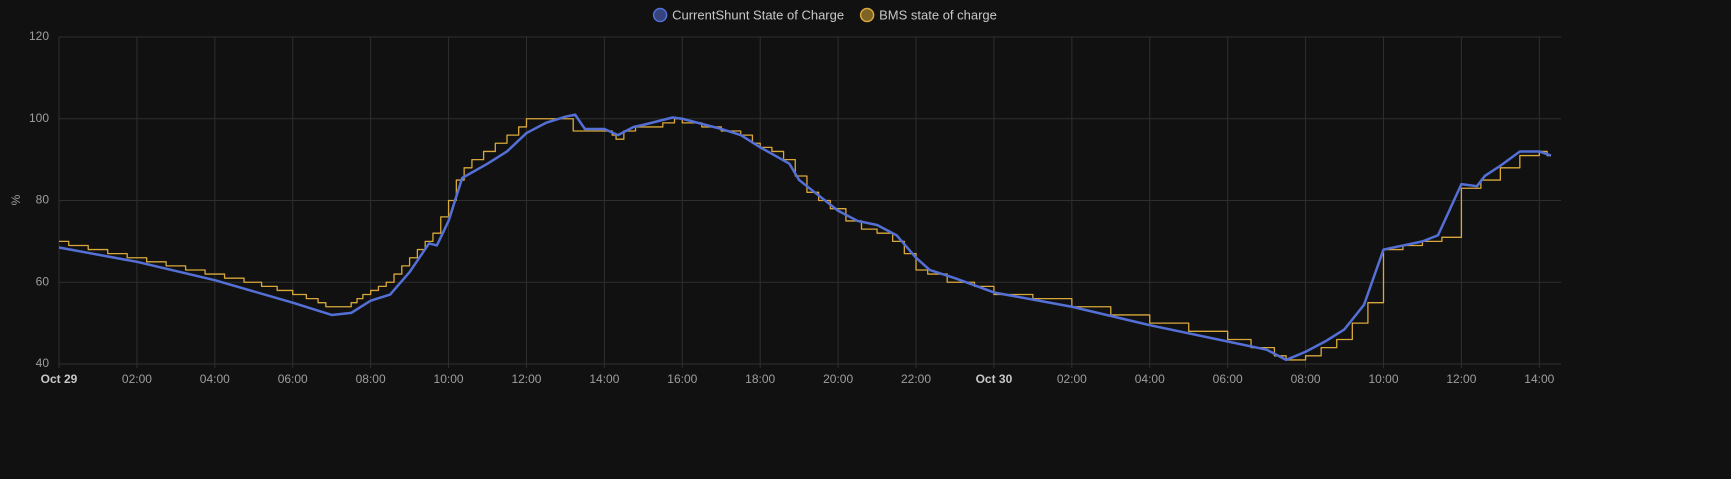 Image resolution: width=1731 pixels, height=479 pixels. What do you see at coordinates (916, 379) in the screenshot?
I see `x-tick-label: 22:00` at bounding box center [916, 379].